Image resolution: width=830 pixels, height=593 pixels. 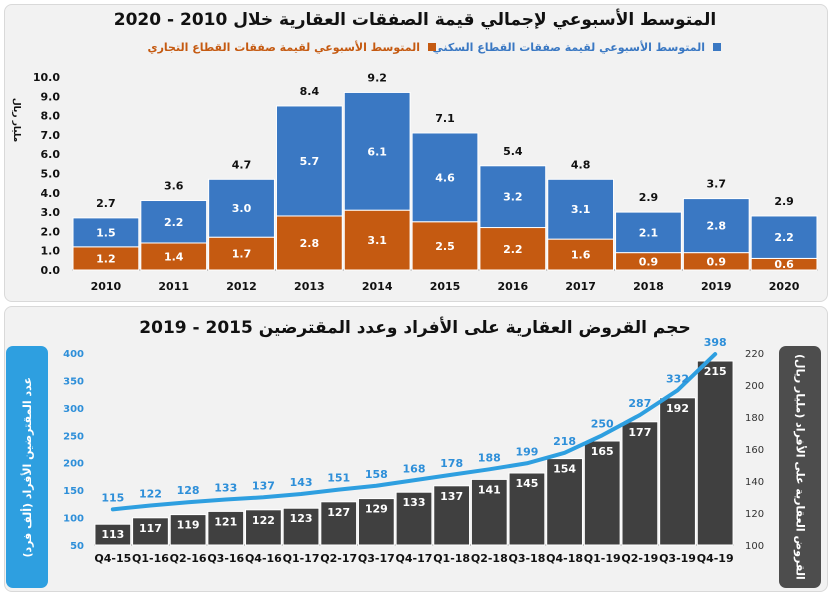 I want to click on chart2-x-tick: Q2-17, so click(x=338, y=558).